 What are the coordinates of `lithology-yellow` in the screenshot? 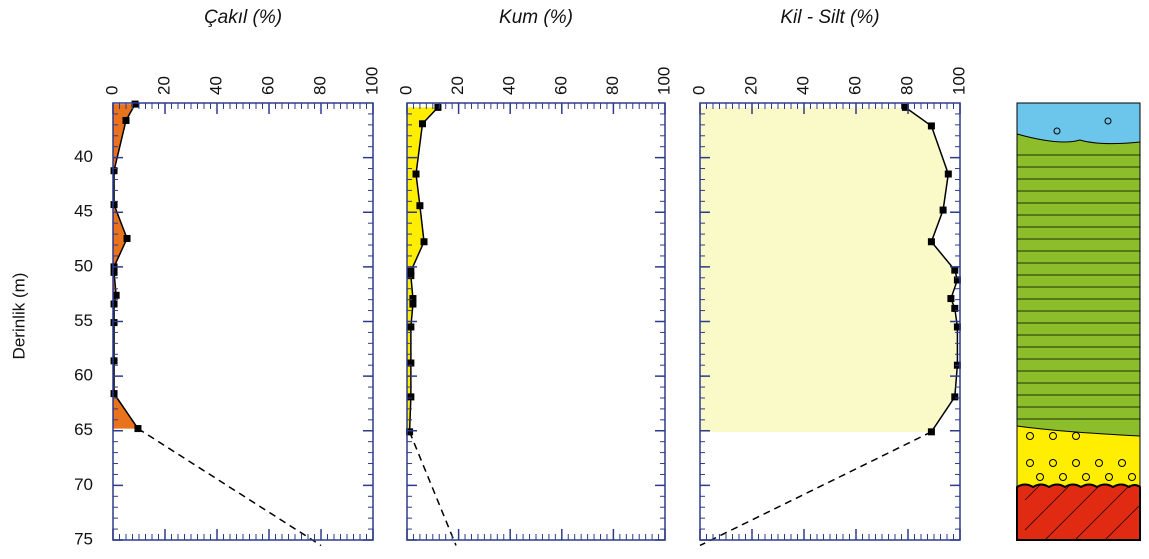 It's located at (1078, 456).